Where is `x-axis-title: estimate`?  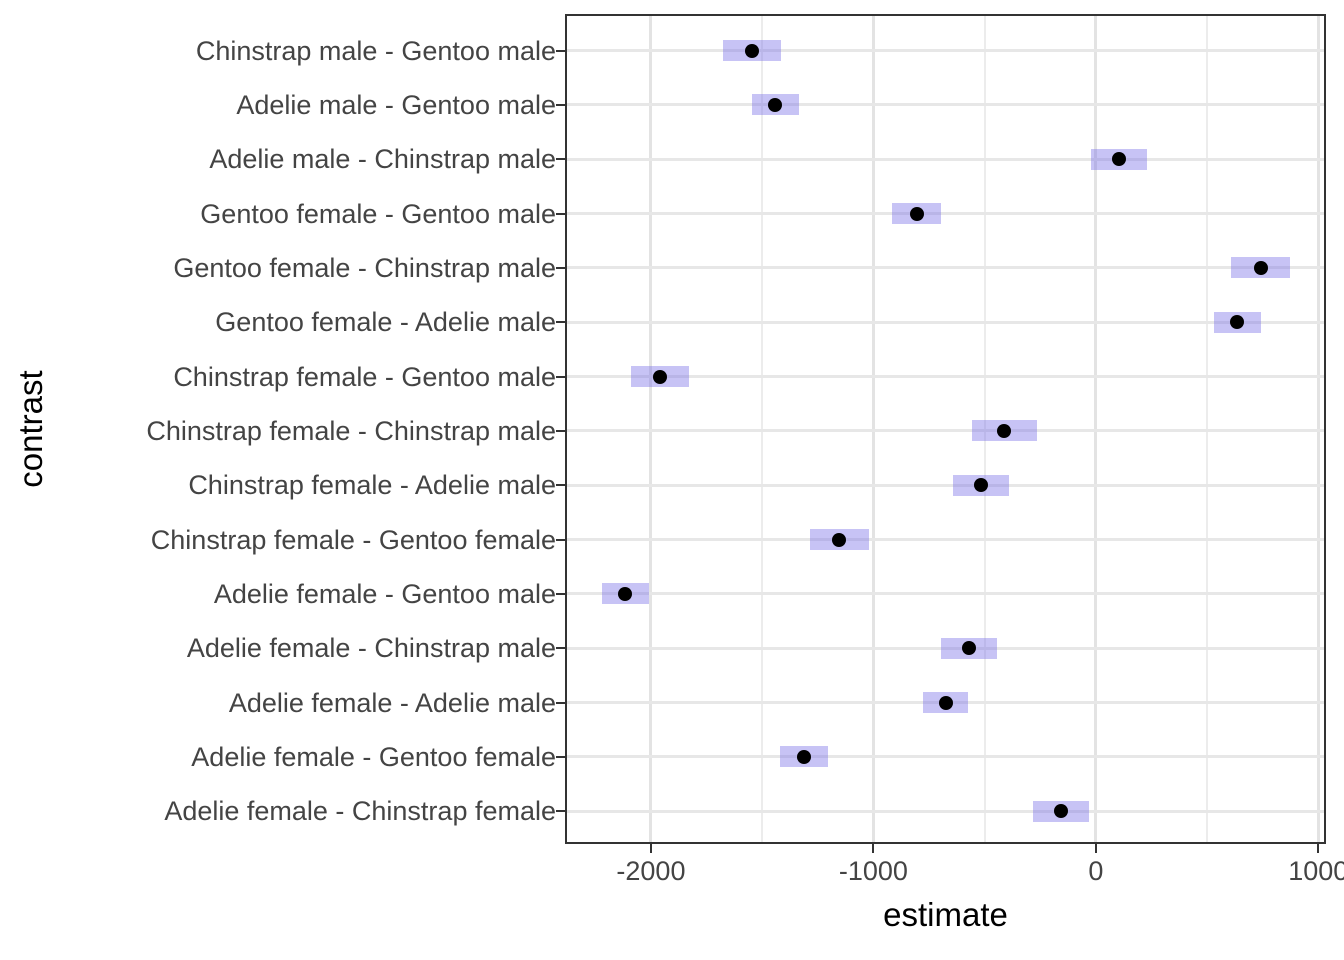
x-axis-title: estimate is located at coordinates (945, 914).